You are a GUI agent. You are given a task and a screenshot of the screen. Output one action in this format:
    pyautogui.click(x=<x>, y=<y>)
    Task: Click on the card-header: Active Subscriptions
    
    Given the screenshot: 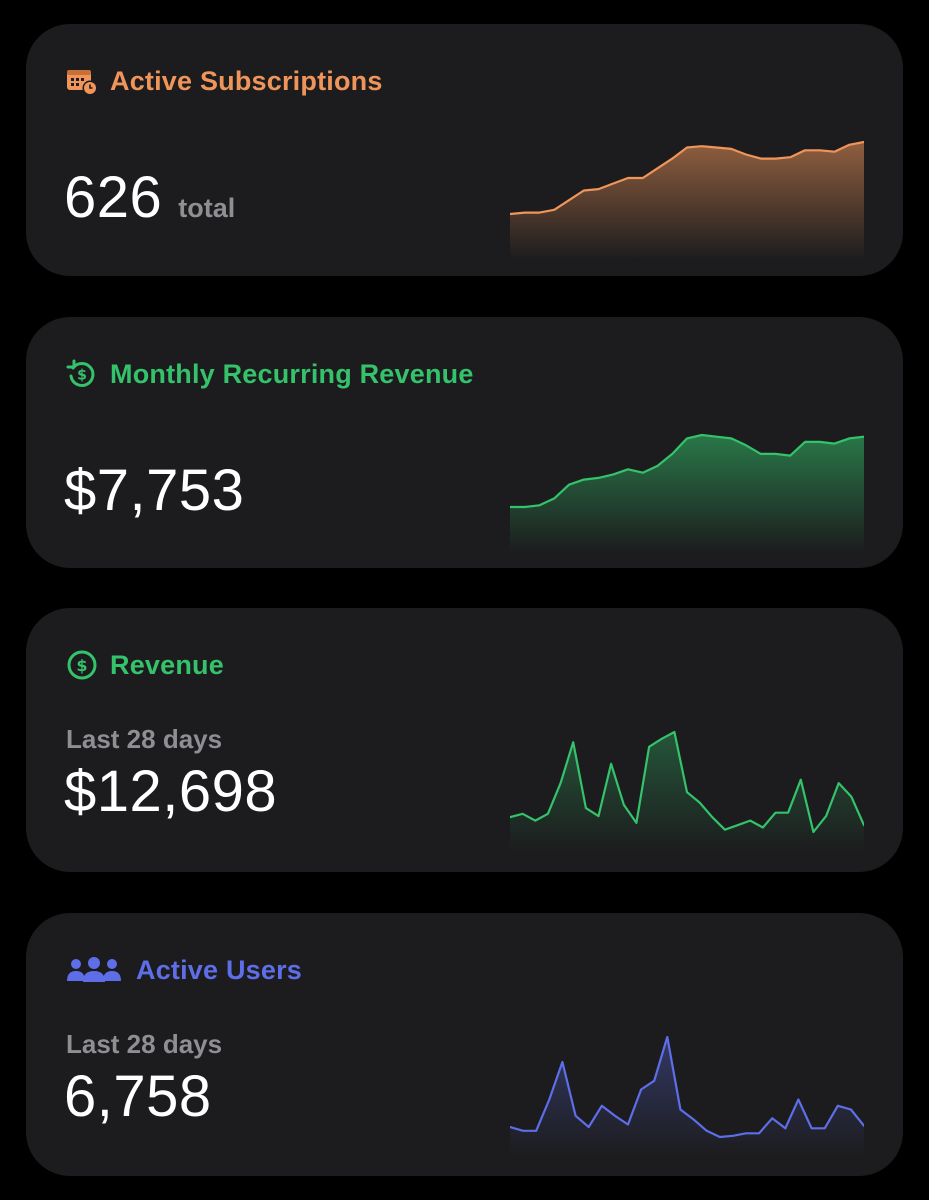 What is the action you would take?
    pyautogui.click(x=224, y=81)
    